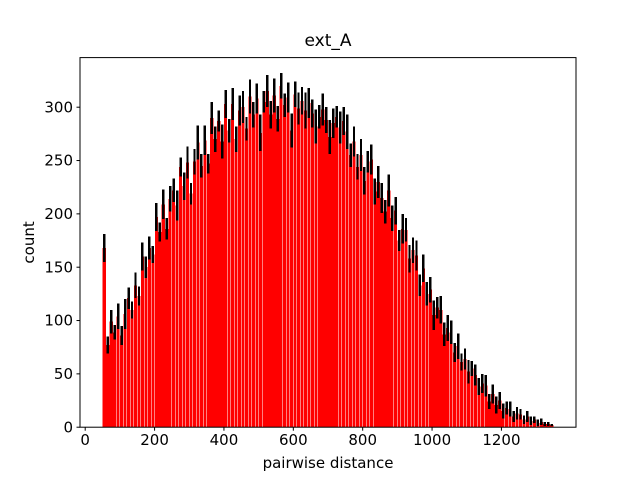  Describe the element at coordinates (58, 321) in the screenshot. I see `y-tick-label: 100` at that location.